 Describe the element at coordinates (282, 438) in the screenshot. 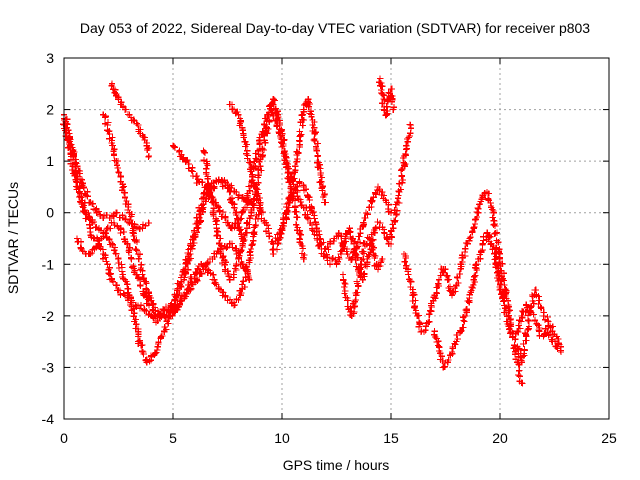

I see `x-tick-label: 10` at that location.